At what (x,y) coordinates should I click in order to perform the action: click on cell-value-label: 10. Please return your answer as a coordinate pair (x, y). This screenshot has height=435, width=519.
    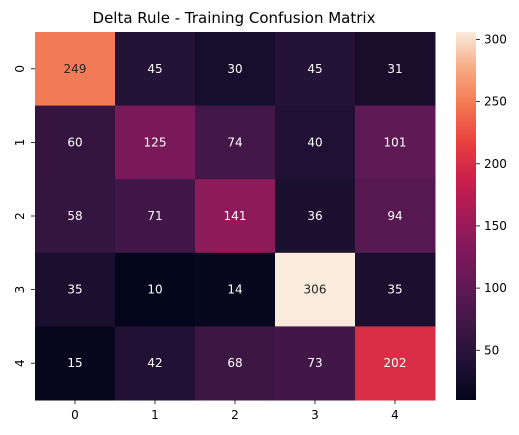
    Looking at the image, I should click on (154, 290).